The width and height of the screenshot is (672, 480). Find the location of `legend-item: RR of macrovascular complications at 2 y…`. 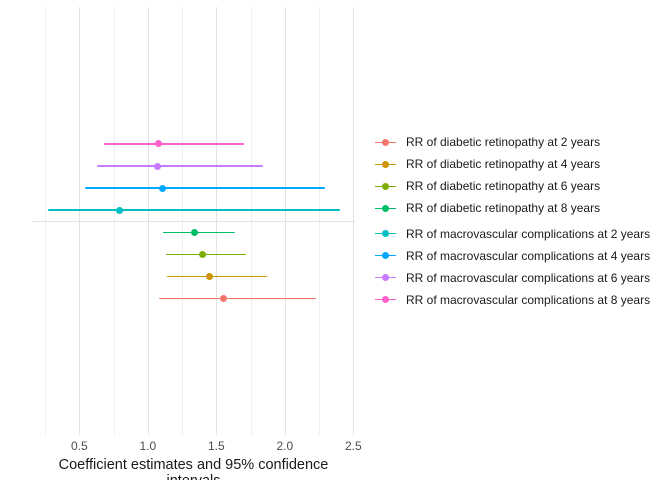

legend-item: RR of macrovascular complications at 2 y… is located at coordinates (512, 234).